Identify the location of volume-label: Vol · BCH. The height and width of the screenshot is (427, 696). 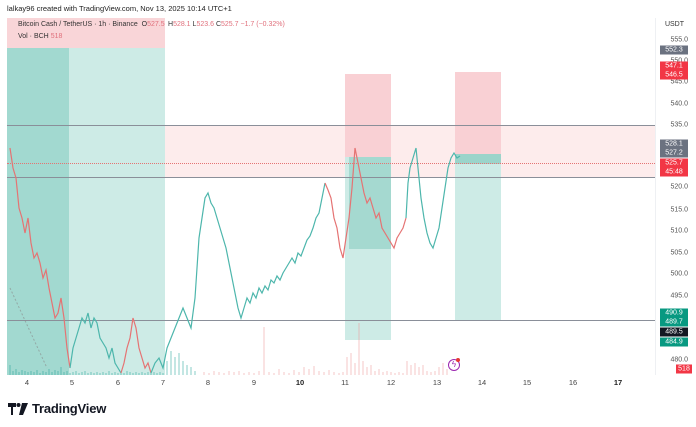
(33, 36).